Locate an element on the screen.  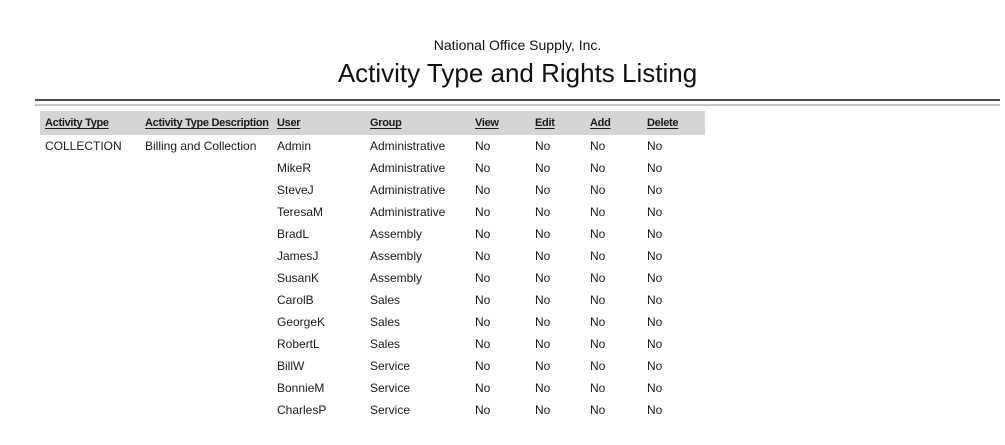
table-row: RobertL Sales No No No No is located at coordinates (372, 344).